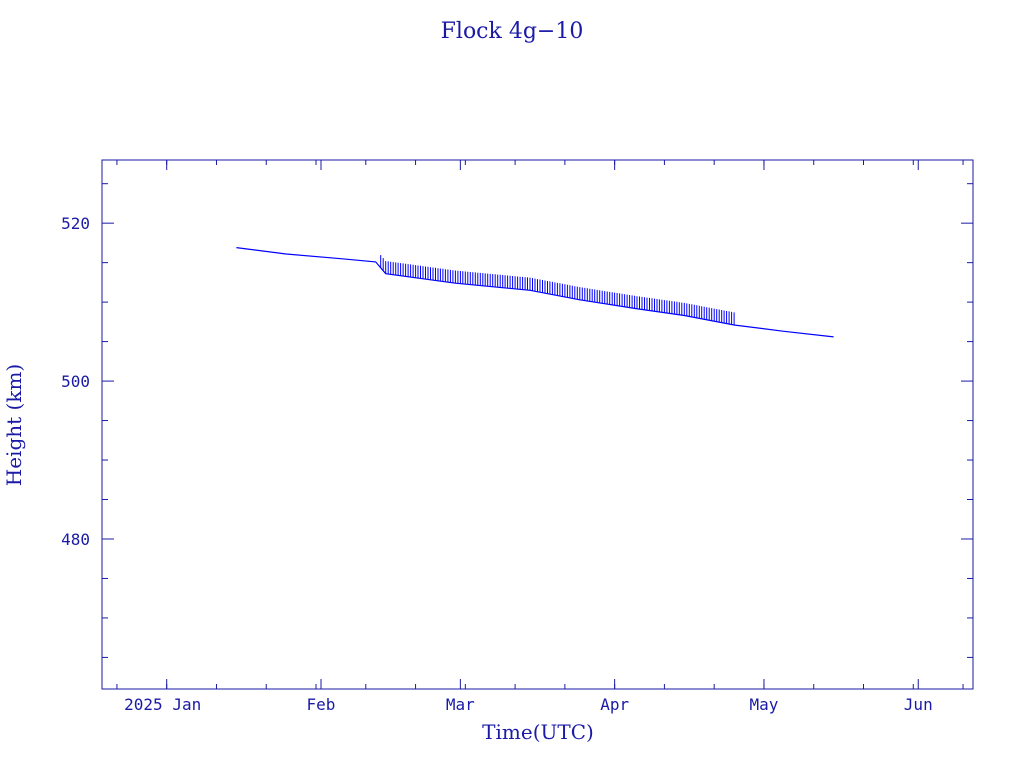 This screenshot has height=768, width=1024. What do you see at coordinates (557, 290) in the screenshot?
I see `series-spikes` at bounding box center [557, 290].